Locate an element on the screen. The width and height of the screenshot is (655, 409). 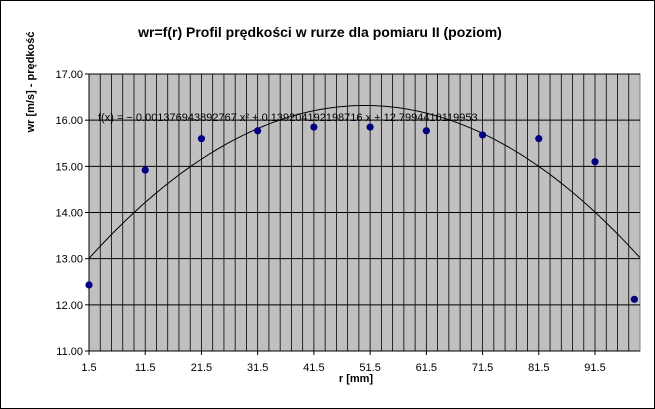
y-tick-label: 13.00 is located at coordinates (69, 260).